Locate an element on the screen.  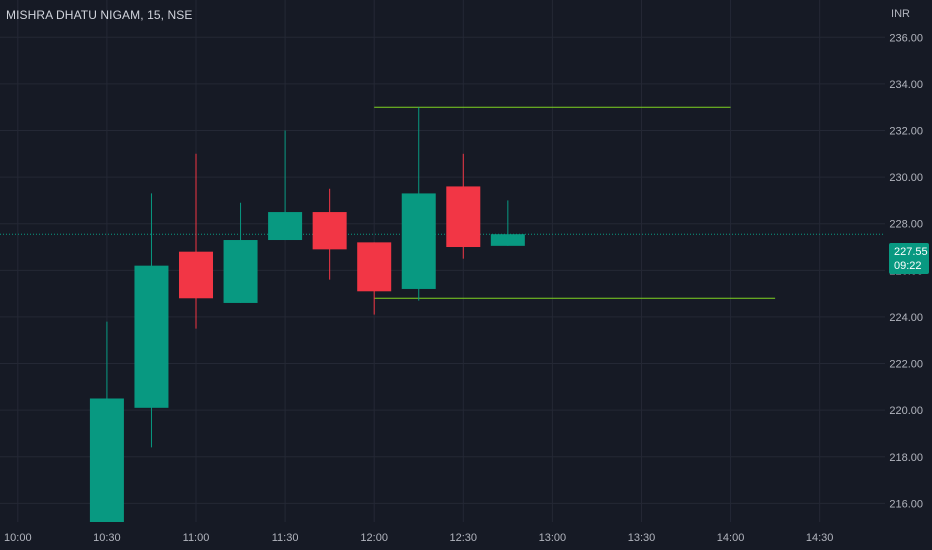
price-tick-label: 234.00 is located at coordinates (906, 85).